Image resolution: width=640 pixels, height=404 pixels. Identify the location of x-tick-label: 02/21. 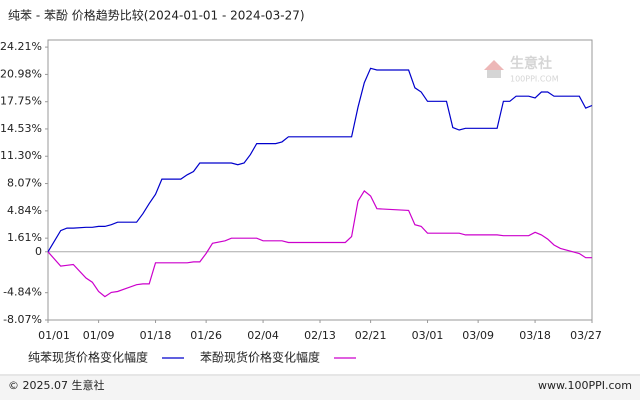
(371, 335).